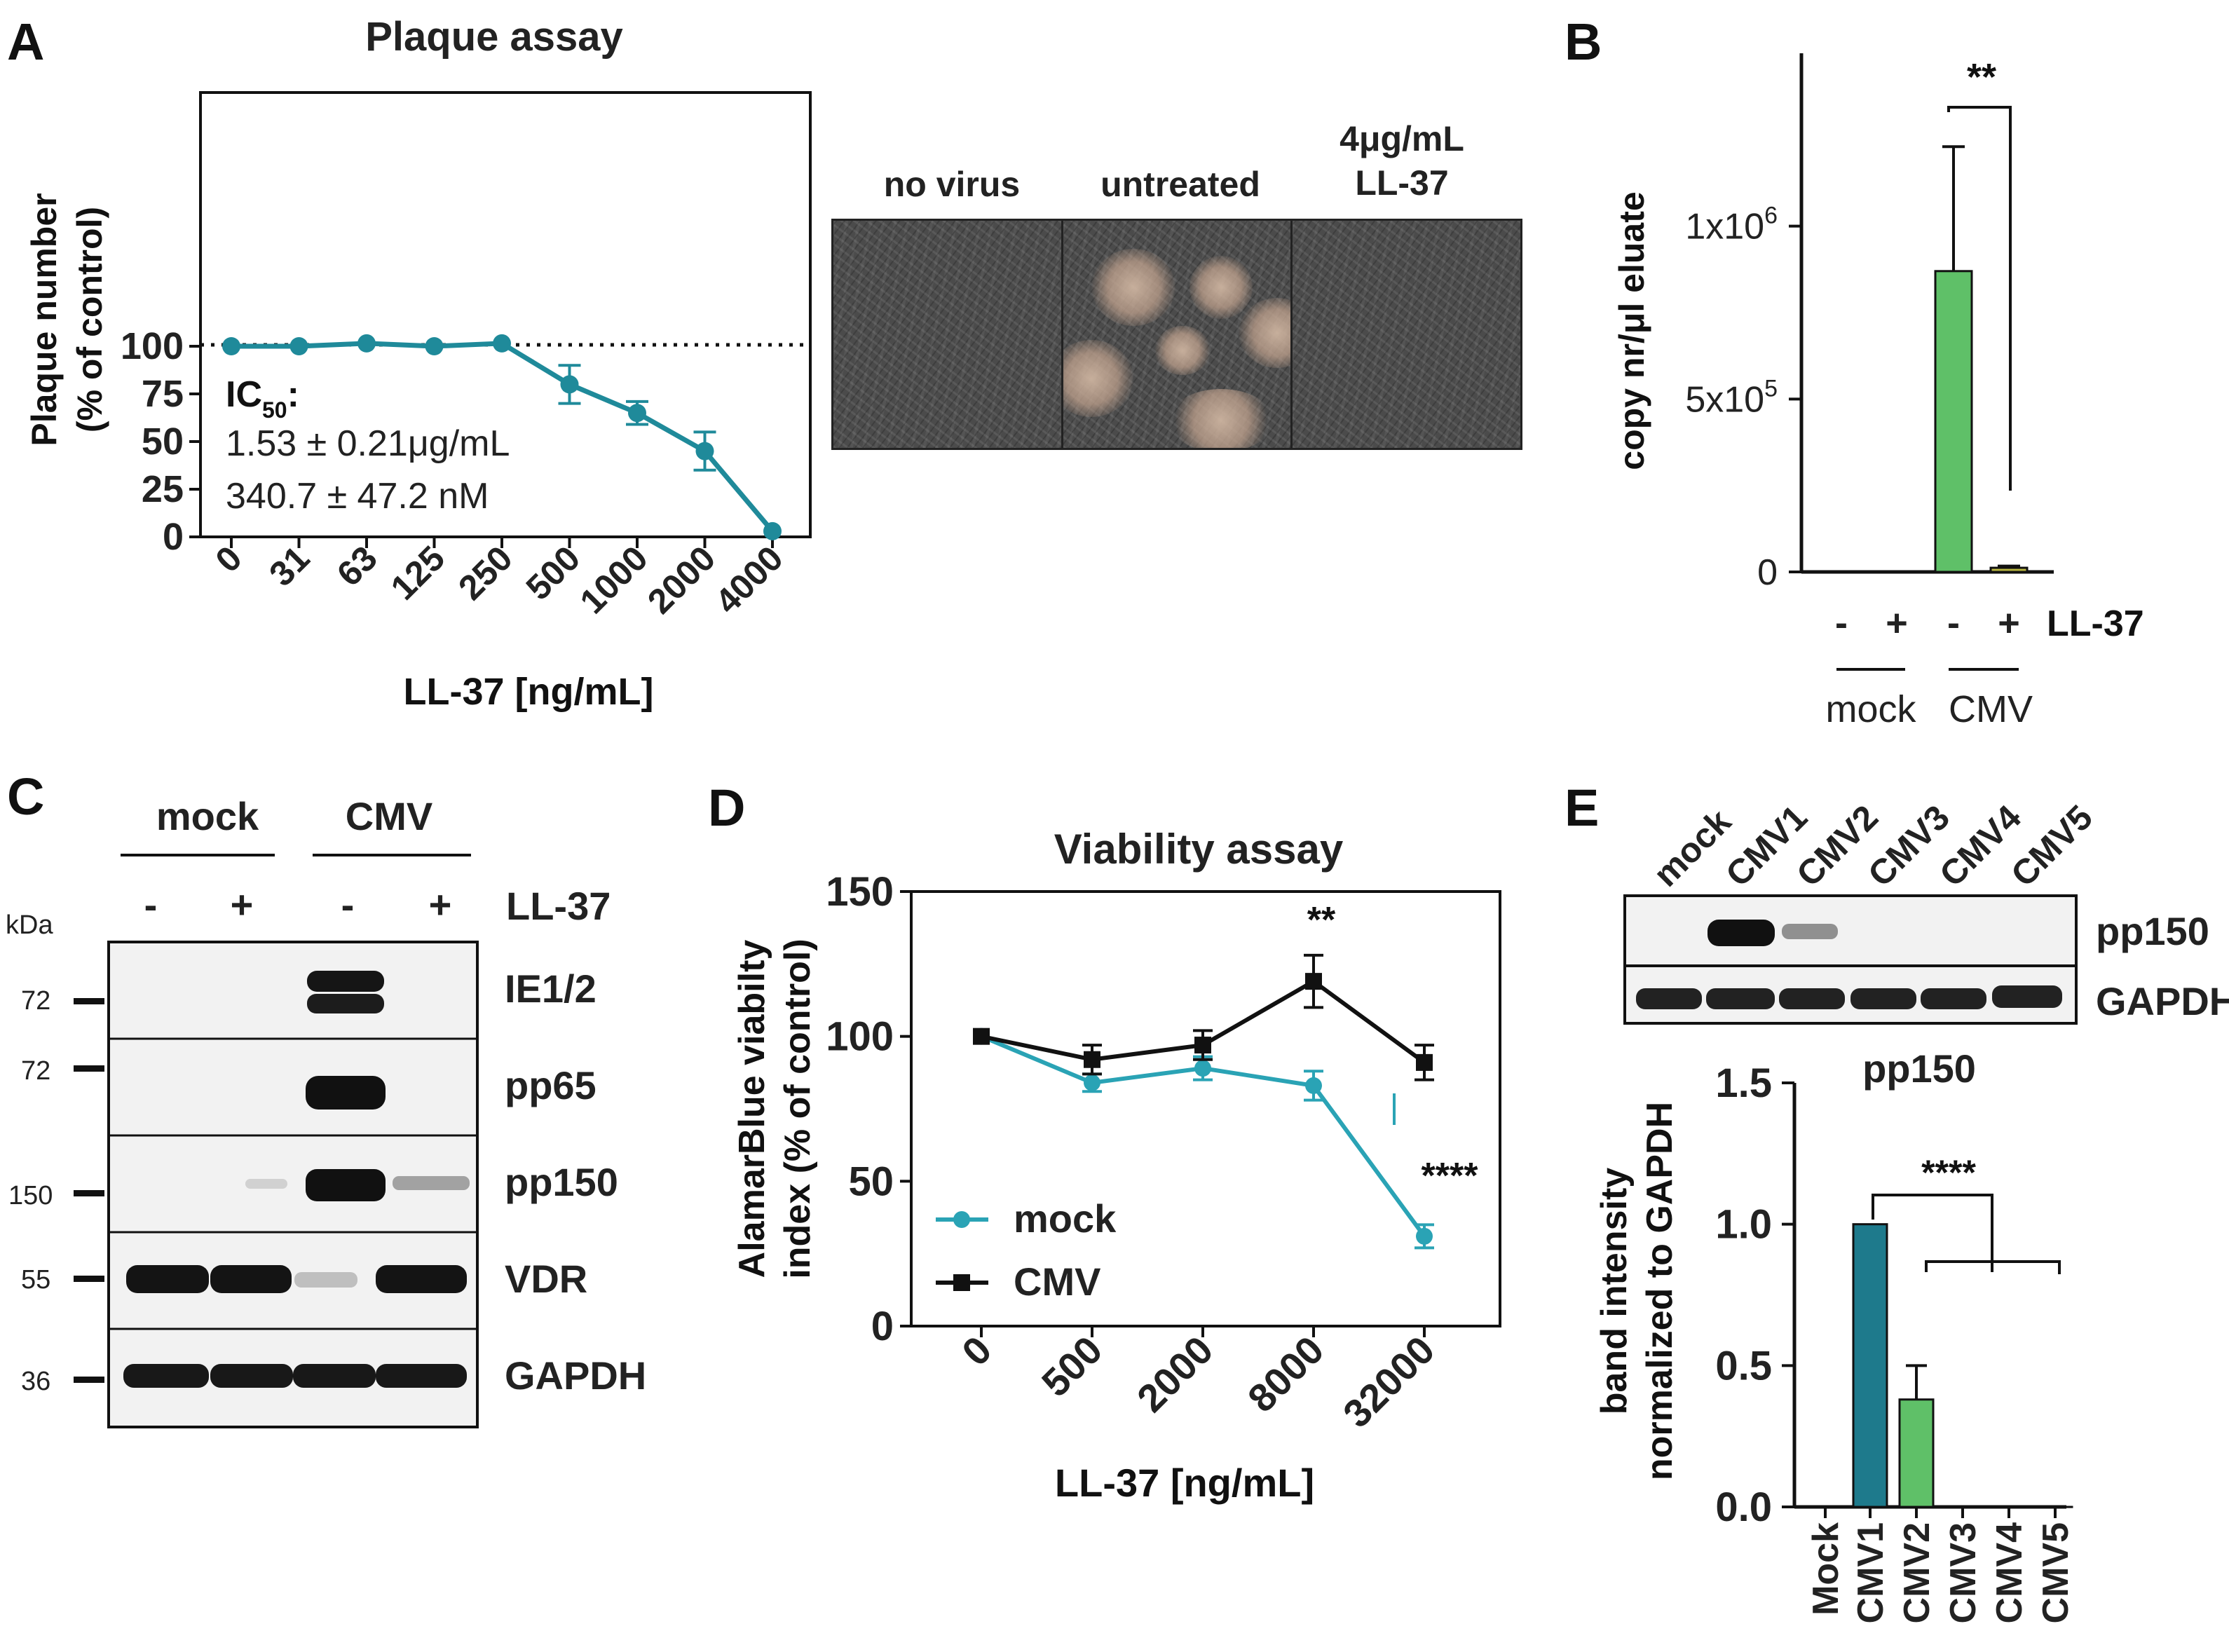 This screenshot has width=2229, height=1652. What do you see at coordinates (1389, 1382) in the screenshot?
I see `x-tick-label: 32000` at bounding box center [1389, 1382].